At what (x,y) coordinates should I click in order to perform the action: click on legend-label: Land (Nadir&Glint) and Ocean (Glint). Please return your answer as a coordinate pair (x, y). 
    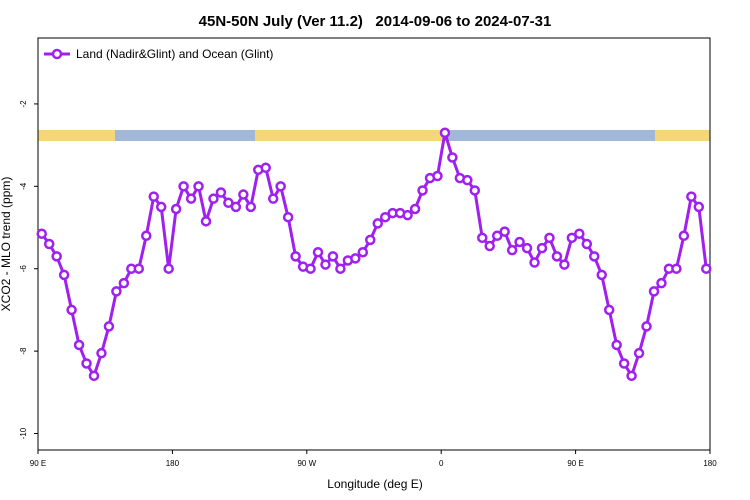
    Looking at the image, I should click on (174, 54).